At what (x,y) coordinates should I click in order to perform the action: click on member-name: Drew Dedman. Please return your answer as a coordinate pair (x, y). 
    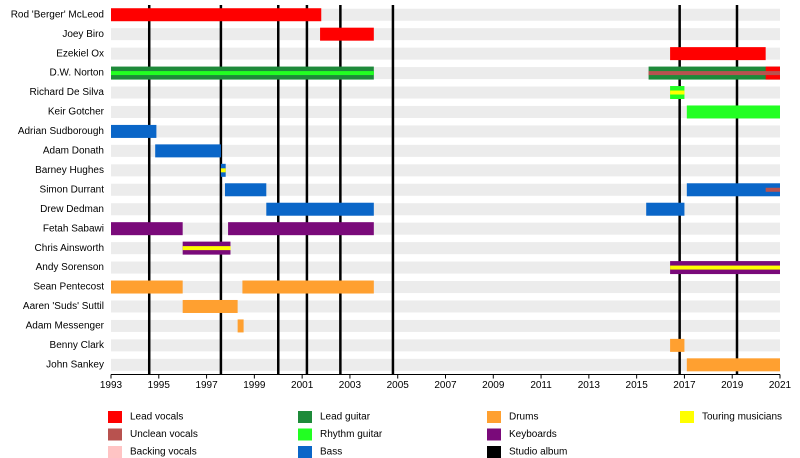
    Looking at the image, I should click on (72, 209).